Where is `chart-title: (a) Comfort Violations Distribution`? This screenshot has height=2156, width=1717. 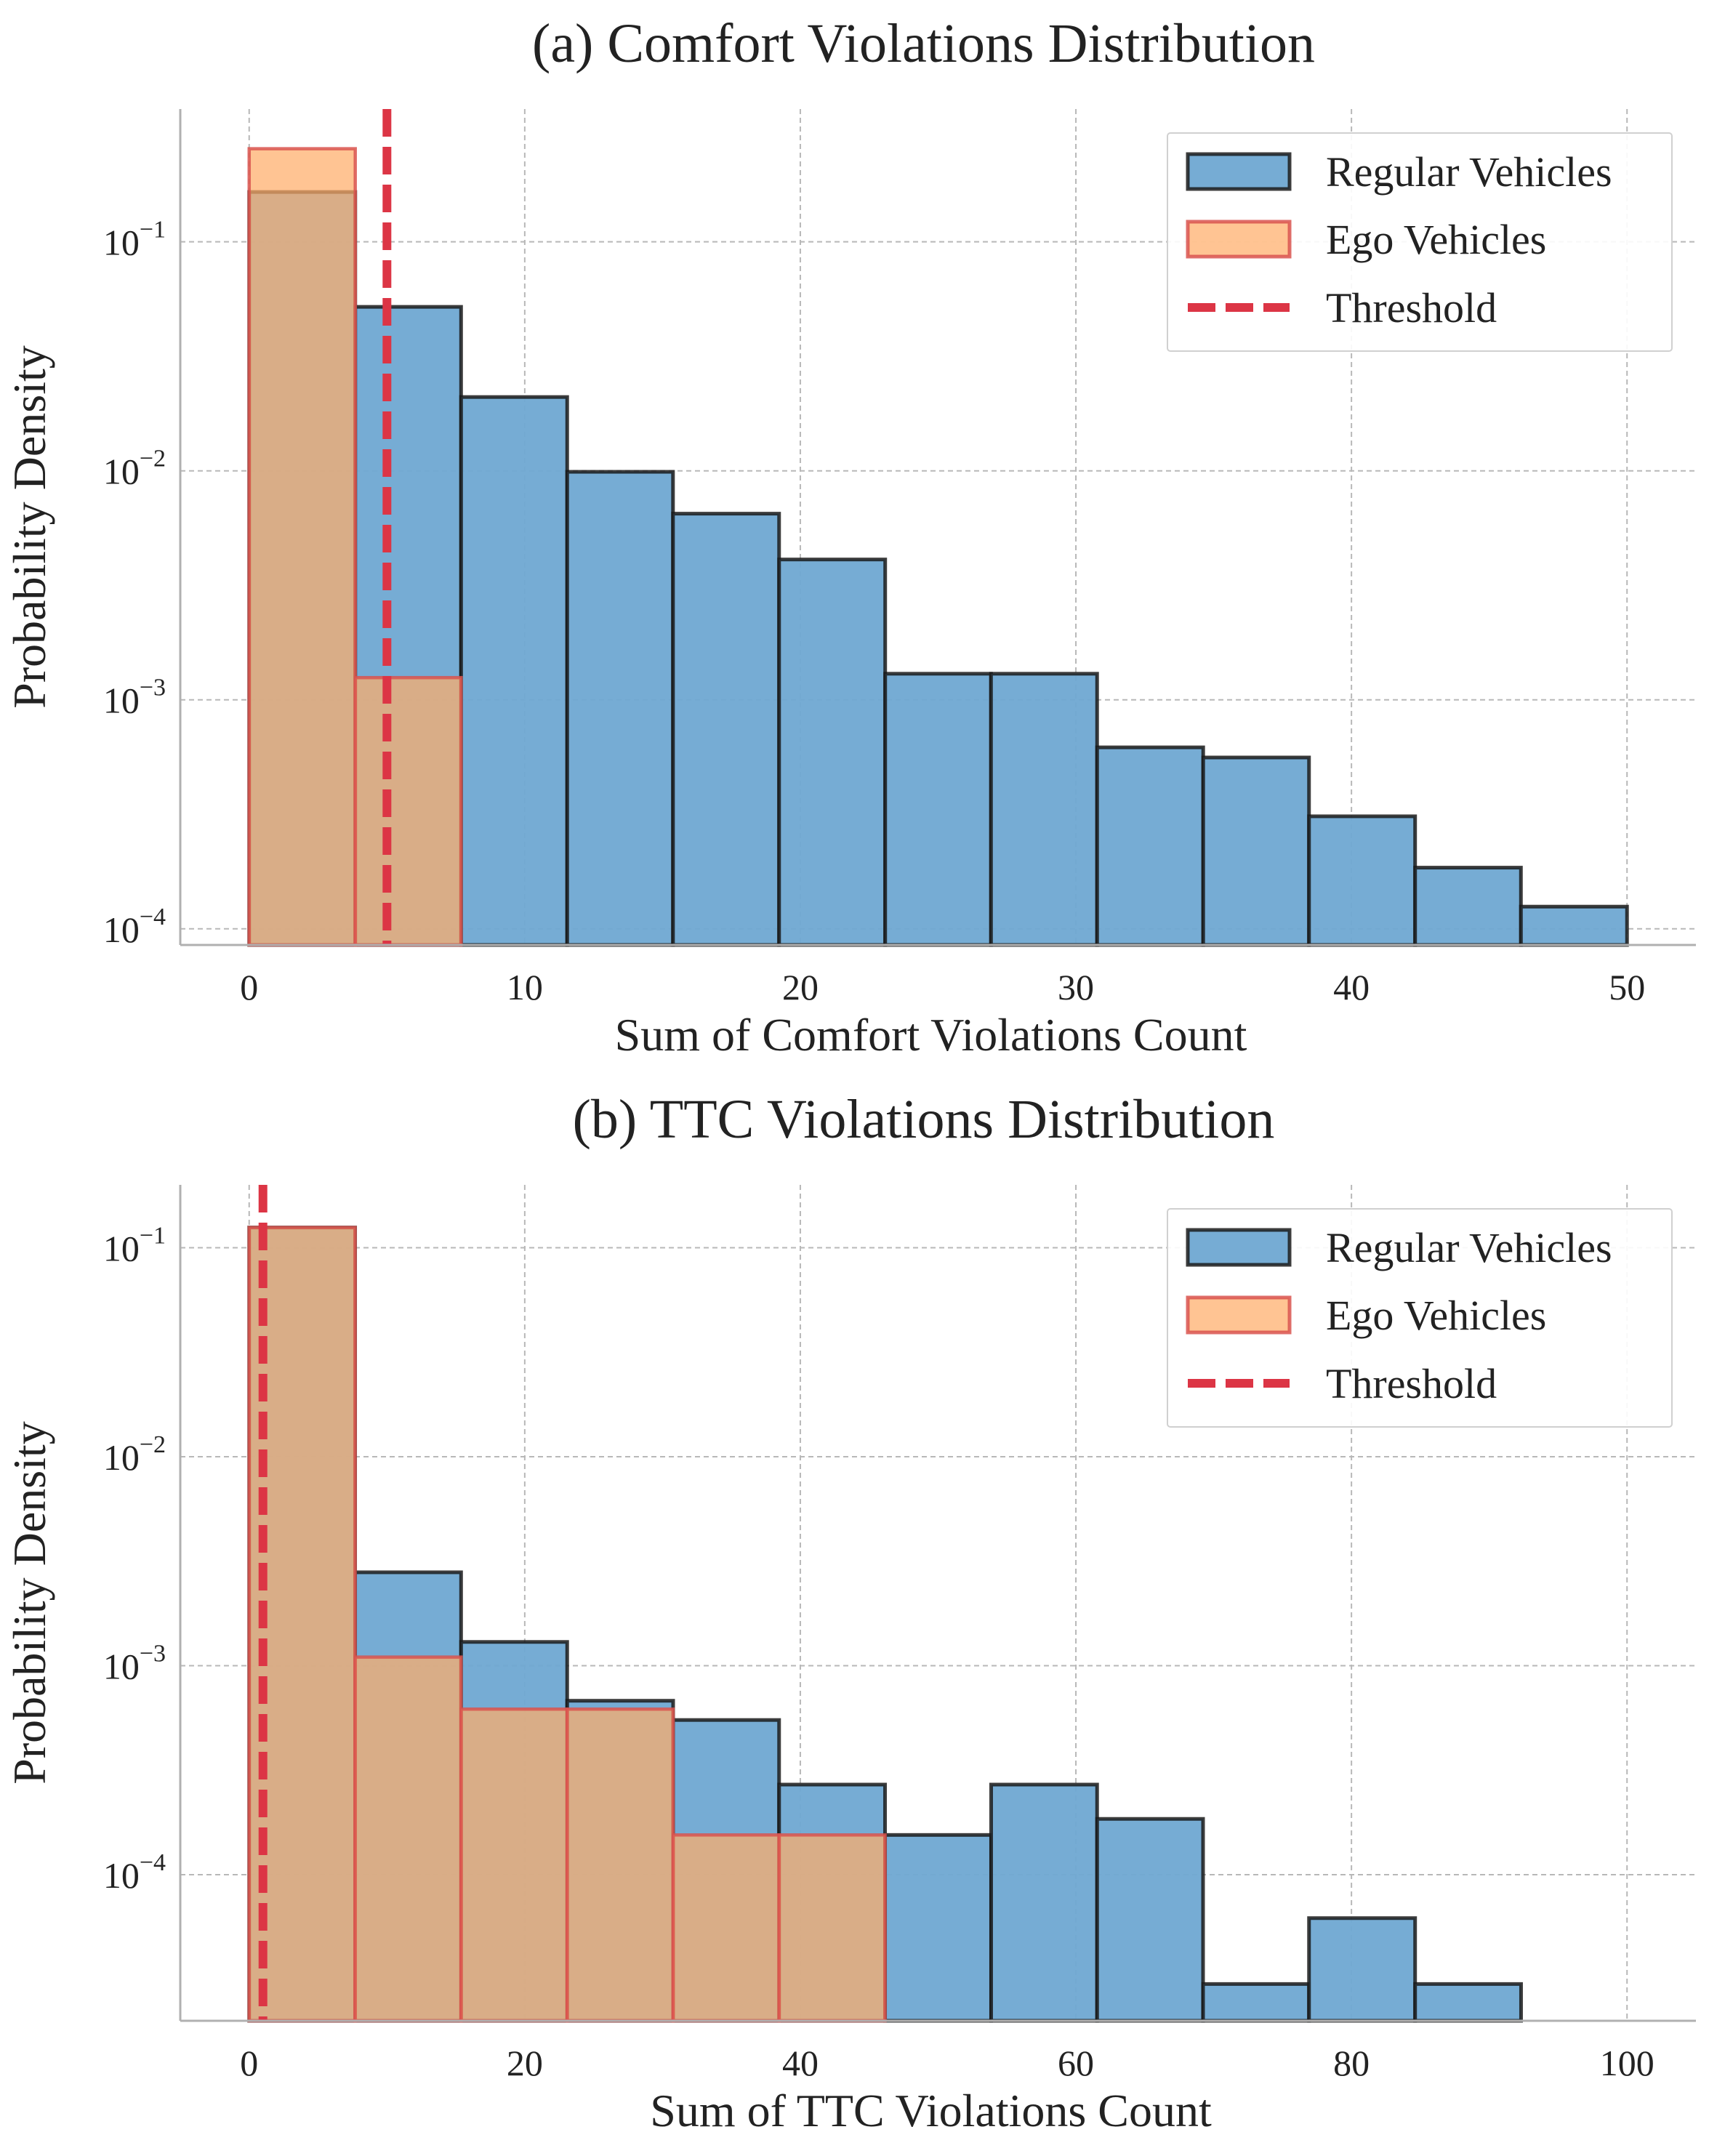
chart-title: (a) Comfort Violations Distribution is located at coordinates (923, 43).